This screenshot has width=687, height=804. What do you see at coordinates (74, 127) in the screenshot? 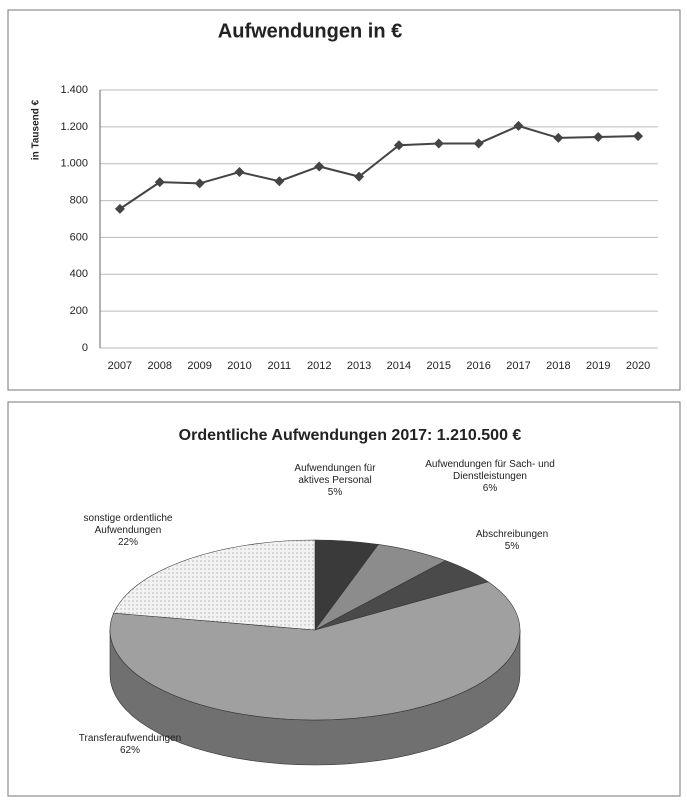
I see `y-tick-label: 1.200` at bounding box center [74, 127].